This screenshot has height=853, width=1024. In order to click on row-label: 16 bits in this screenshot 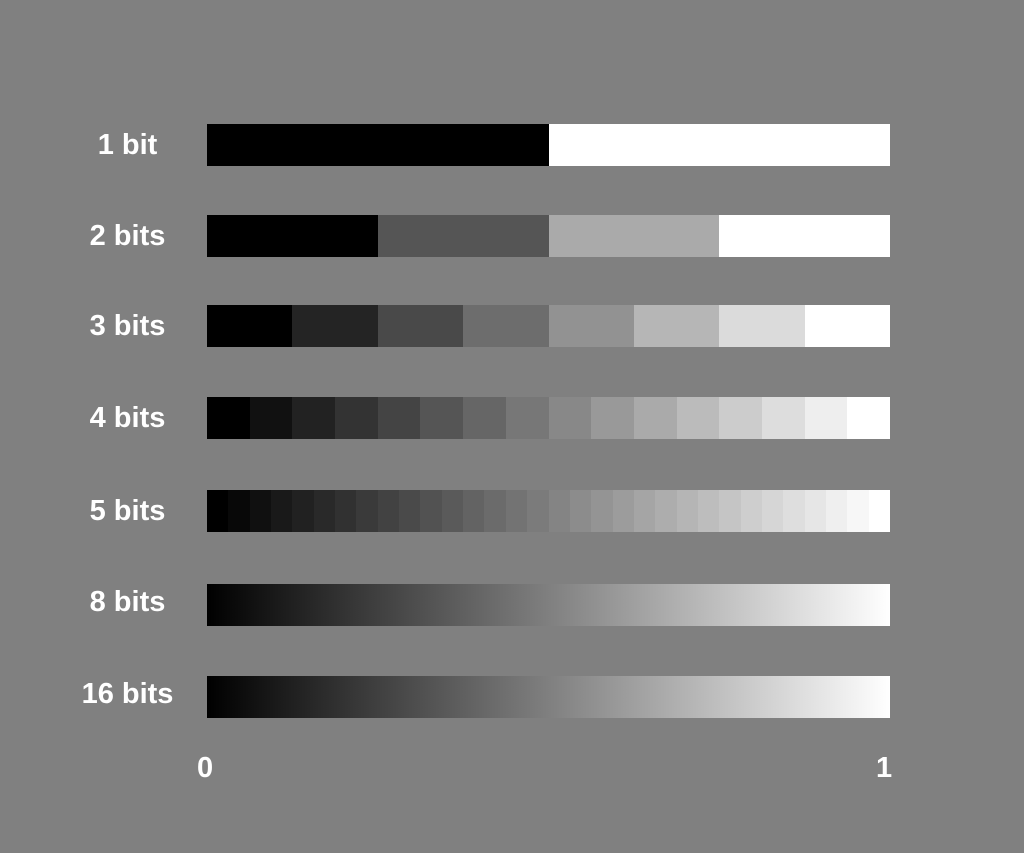, I will do `click(127, 694)`.